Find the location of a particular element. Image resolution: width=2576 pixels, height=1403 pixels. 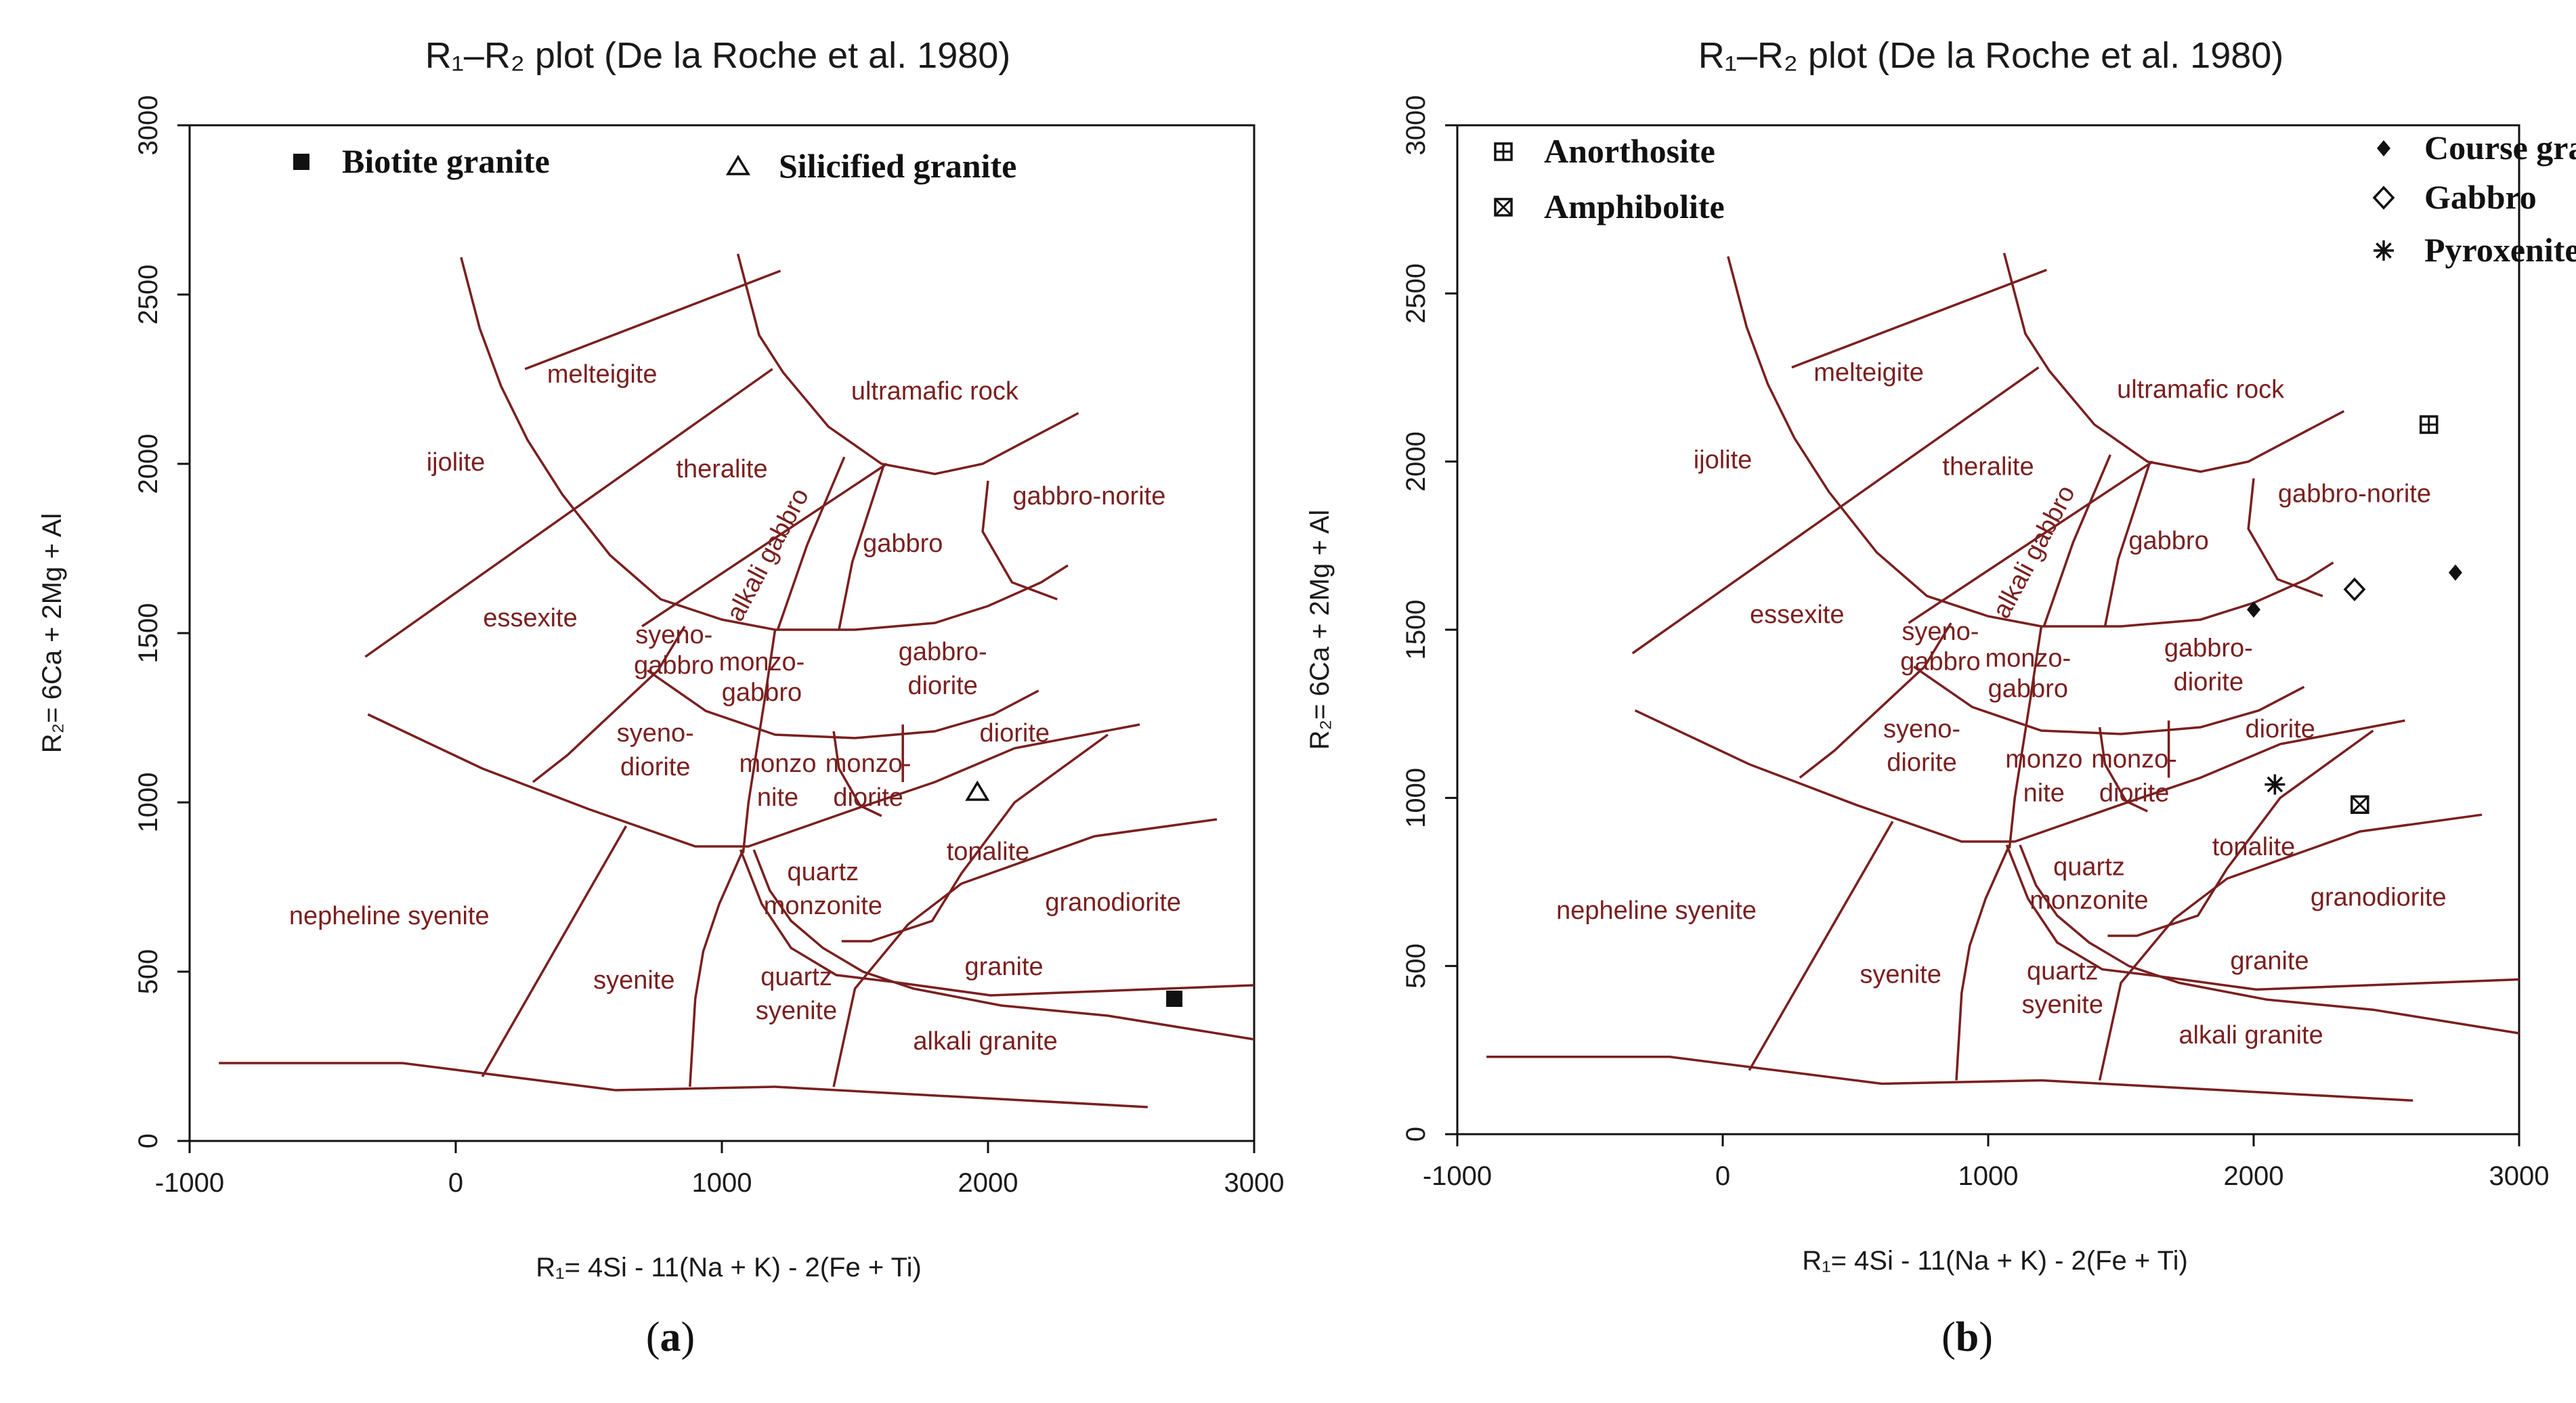

legend-label: Amphibolite is located at coordinates (1634, 206).